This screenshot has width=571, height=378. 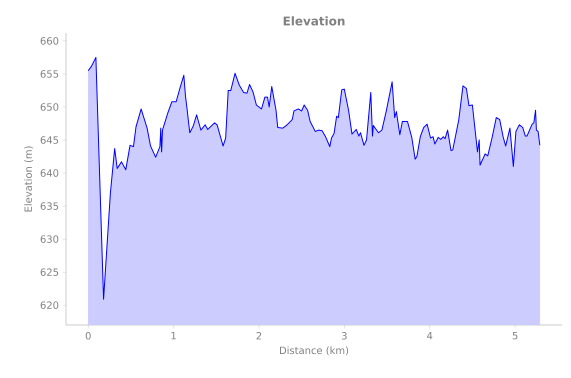 What do you see at coordinates (49, 239) in the screenshot?
I see `y-tick-label: 630` at bounding box center [49, 239].